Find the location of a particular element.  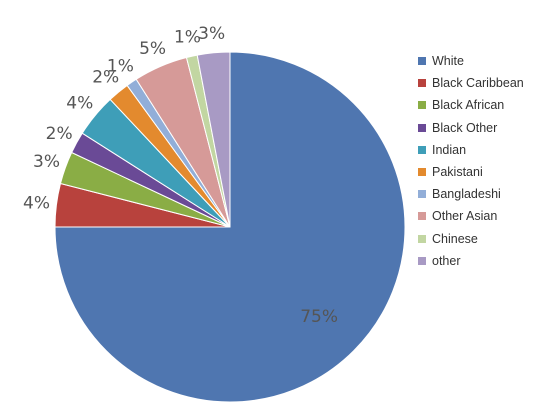

legend-item-other: other is located at coordinates (471, 261).